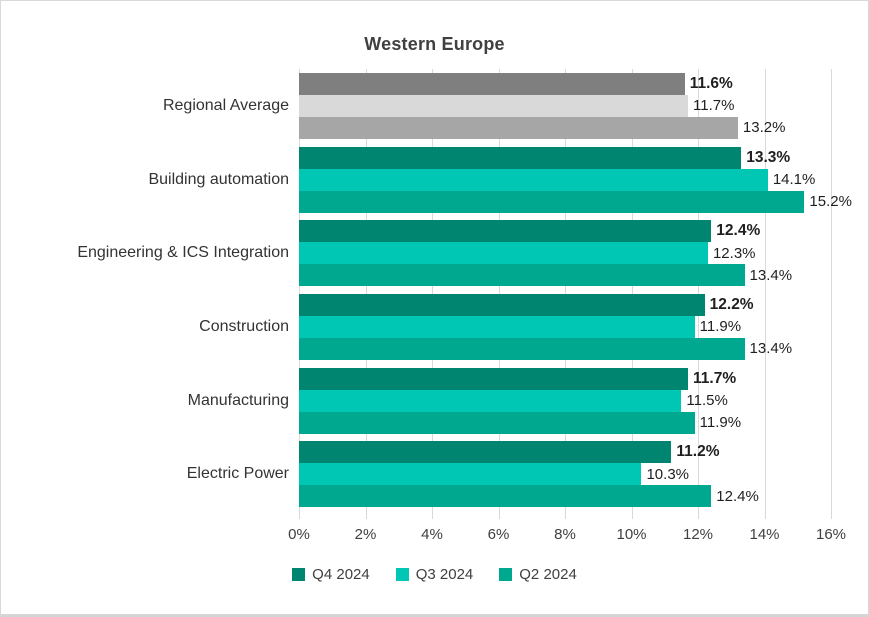 The width and height of the screenshot is (869, 617). I want to click on legend-label: Q2 2024, so click(548, 574).